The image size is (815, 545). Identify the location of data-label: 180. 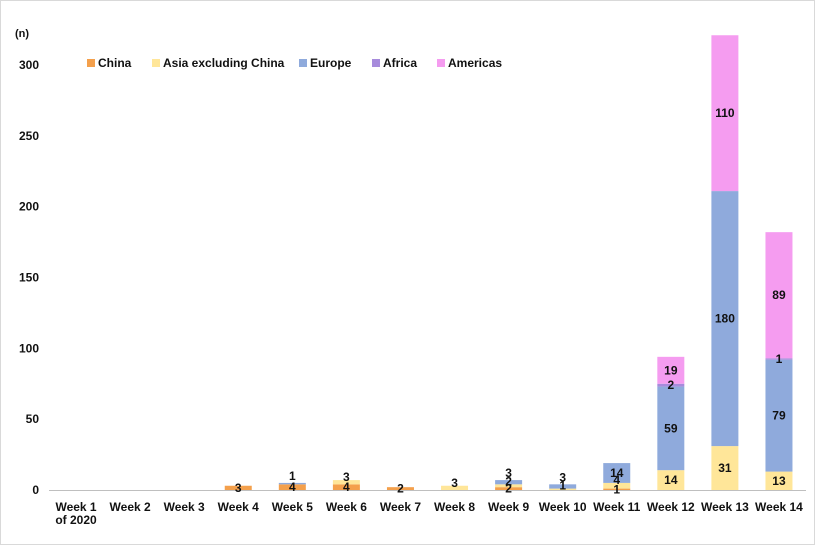
(725, 319).